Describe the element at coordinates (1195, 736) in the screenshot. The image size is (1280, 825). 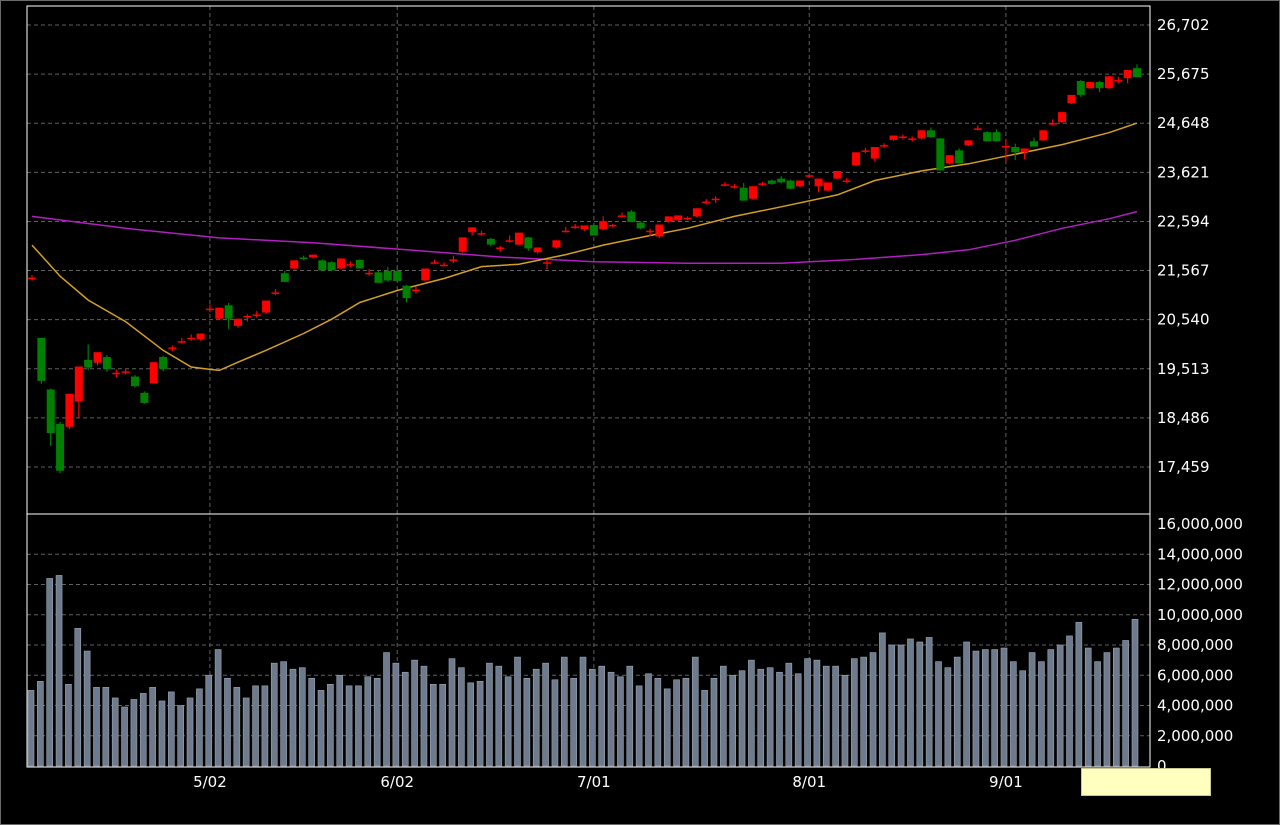
I see `volume-tick-label: 2,000,000` at that location.